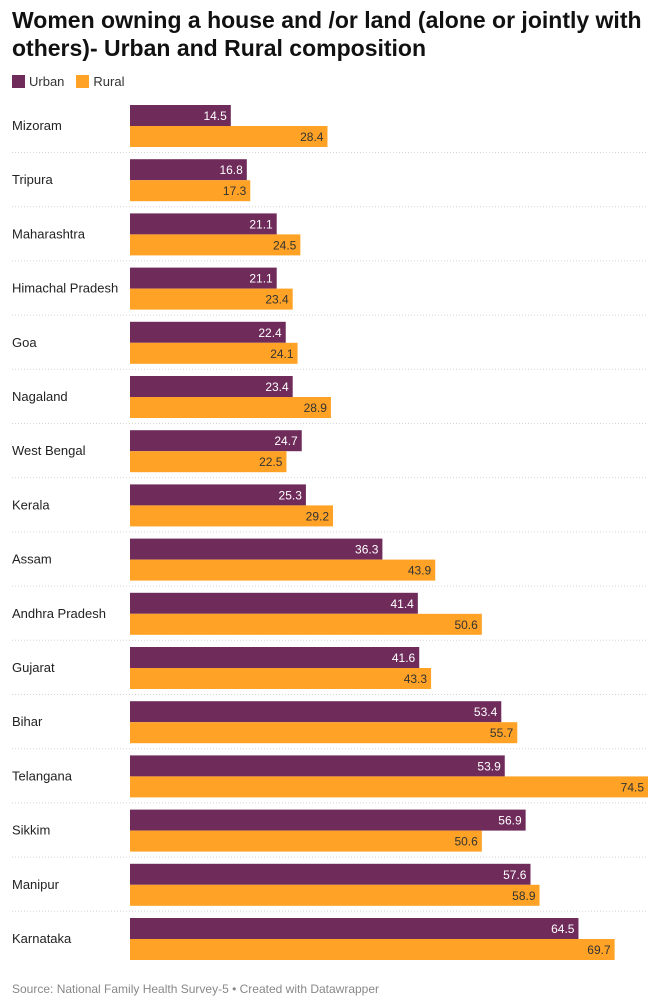  What do you see at coordinates (291, 495) in the screenshot?
I see `value-label-urban-kerala: 25.3` at bounding box center [291, 495].